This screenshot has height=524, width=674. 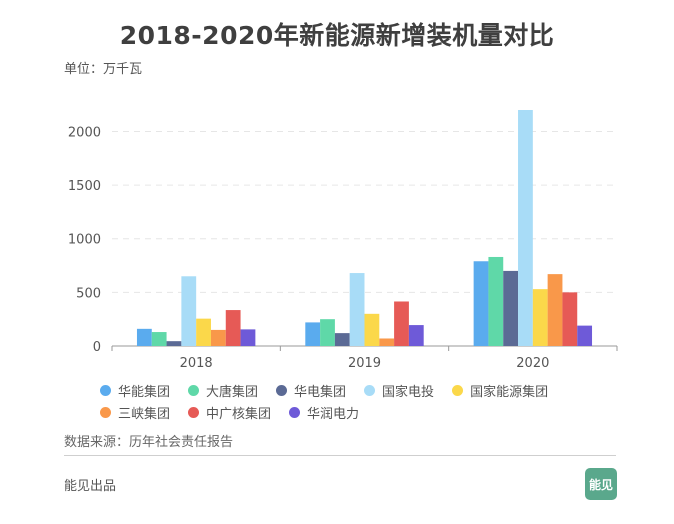 What do you see at coordinates (408, 392) in the screenshot?
I see `legend-label: 国家电投` at bounding box center [408, 392].